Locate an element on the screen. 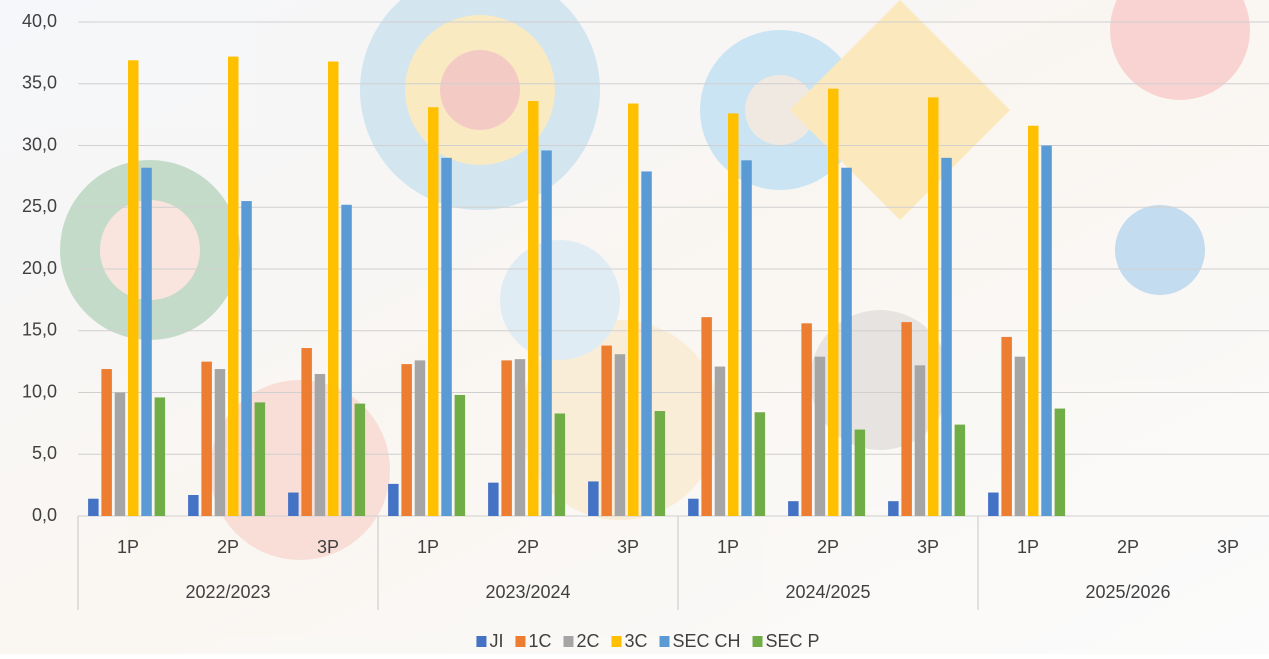 This screenshot has width=1269, height=659. legend-label: SEC P is located at coordinates (793, 641).